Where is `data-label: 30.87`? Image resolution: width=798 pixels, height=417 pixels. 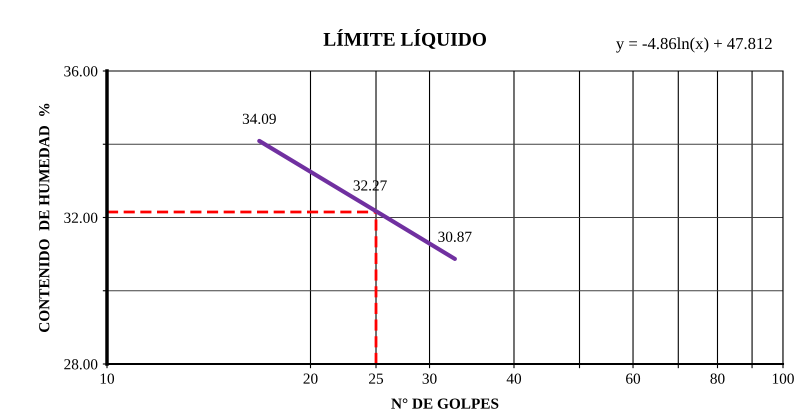 data-label: 30.87 is located at coordinates (455, 237).